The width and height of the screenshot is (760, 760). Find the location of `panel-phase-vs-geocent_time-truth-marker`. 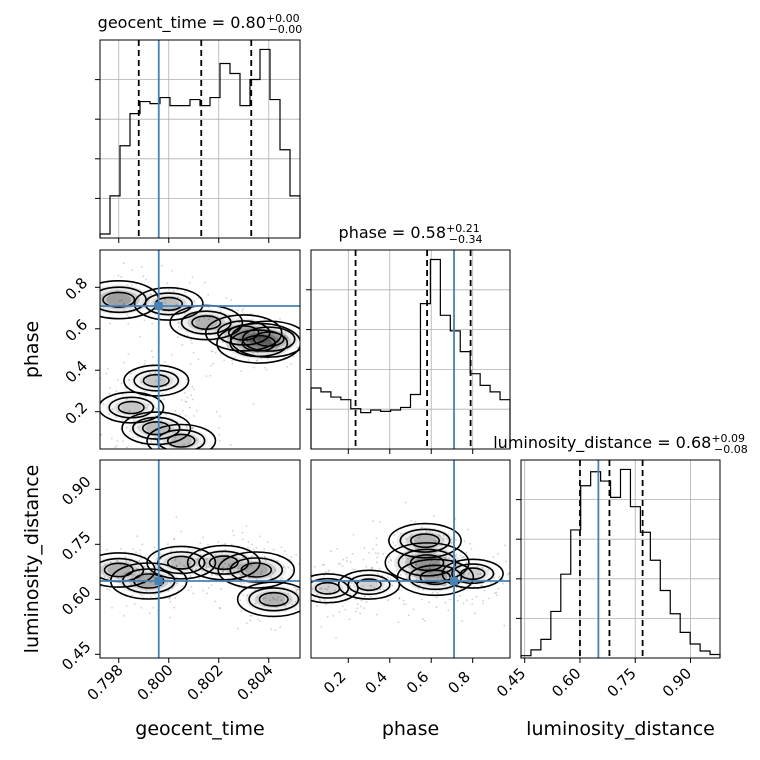

panel-phase-vs-geocent_time-truth-marker is located at coordinates (158, 305).